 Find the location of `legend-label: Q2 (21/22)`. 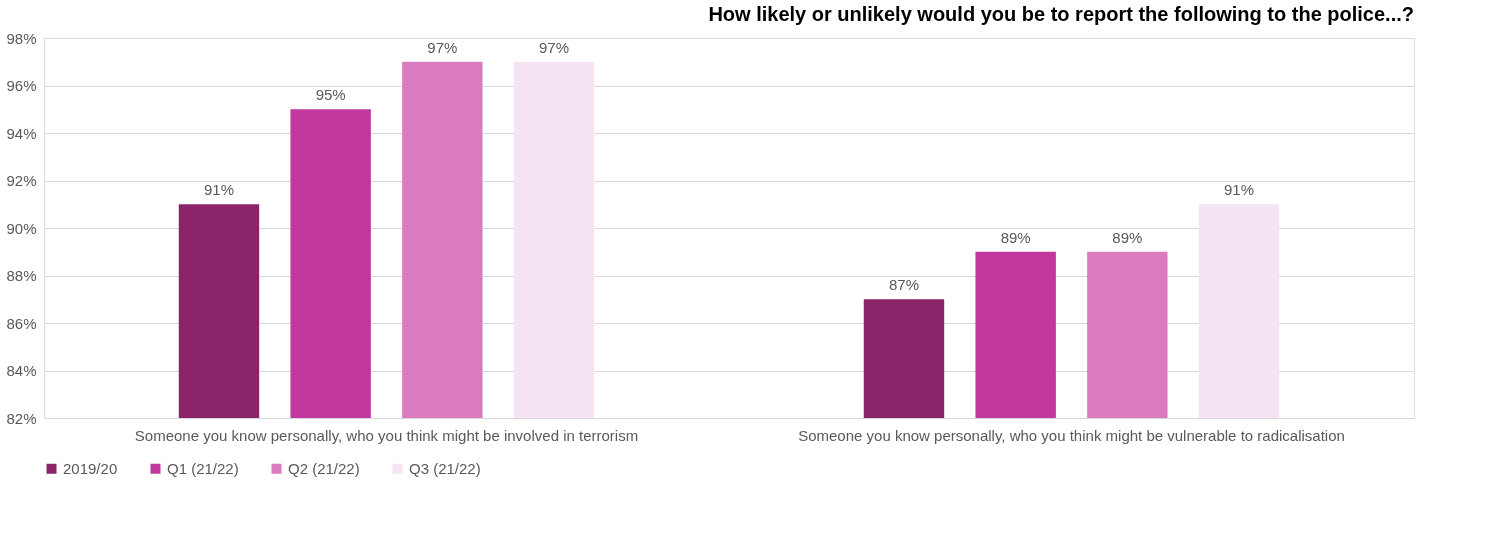

legend-label: Q2 (21/22) is located at coordinates (324, 468).